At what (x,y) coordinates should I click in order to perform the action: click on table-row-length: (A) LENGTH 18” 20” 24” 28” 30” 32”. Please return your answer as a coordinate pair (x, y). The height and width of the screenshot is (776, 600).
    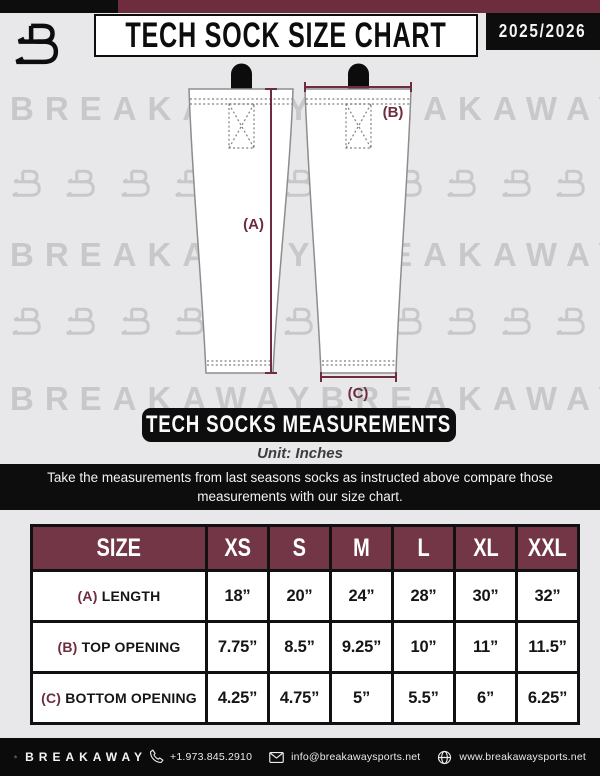
    Looking at the image, I should click on (305, 596).